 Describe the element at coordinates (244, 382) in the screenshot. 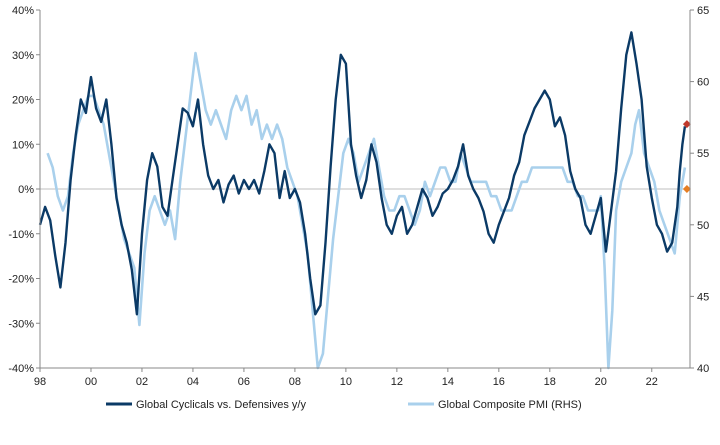

I see `x-tick-label: 06` at that location.